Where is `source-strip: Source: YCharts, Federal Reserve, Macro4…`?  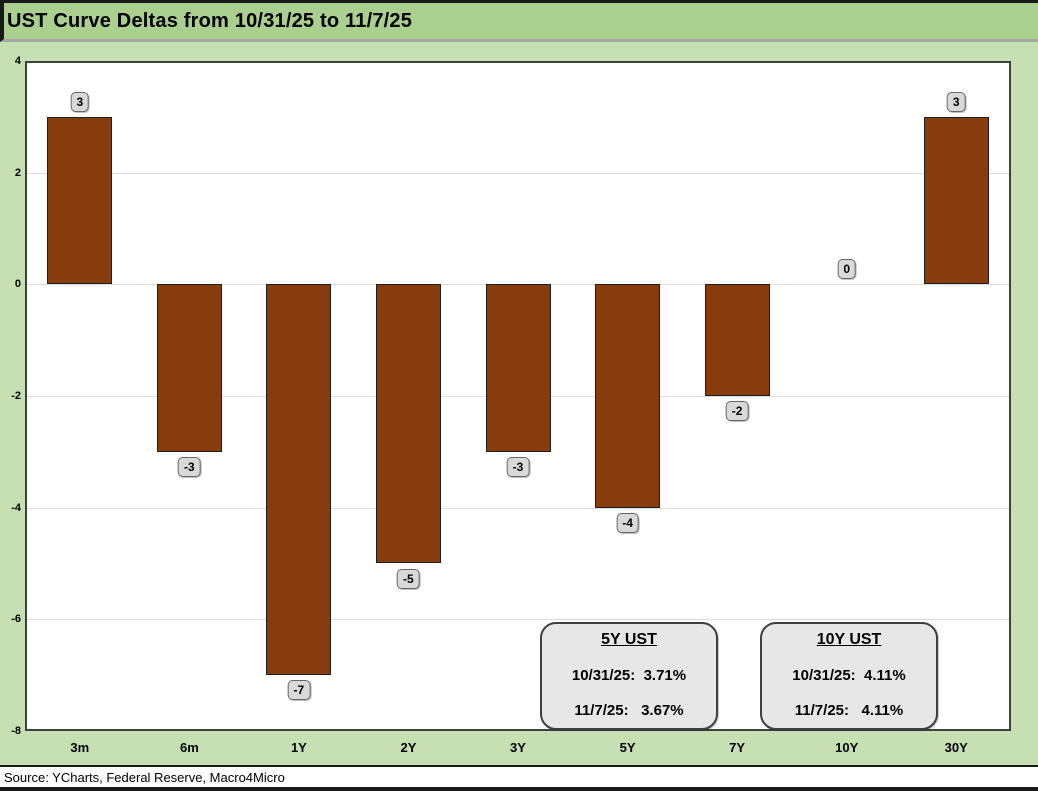 source-strip: Source: YCharts, Federal Reserve, Macro4… is located at coordinates (519, 776).